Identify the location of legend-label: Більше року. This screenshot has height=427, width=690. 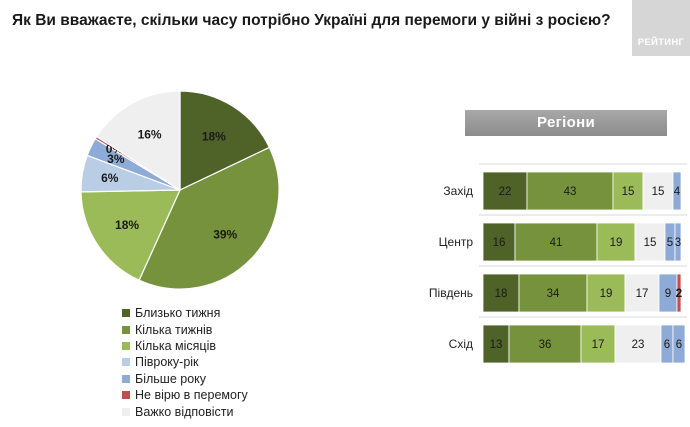
(171, 378).